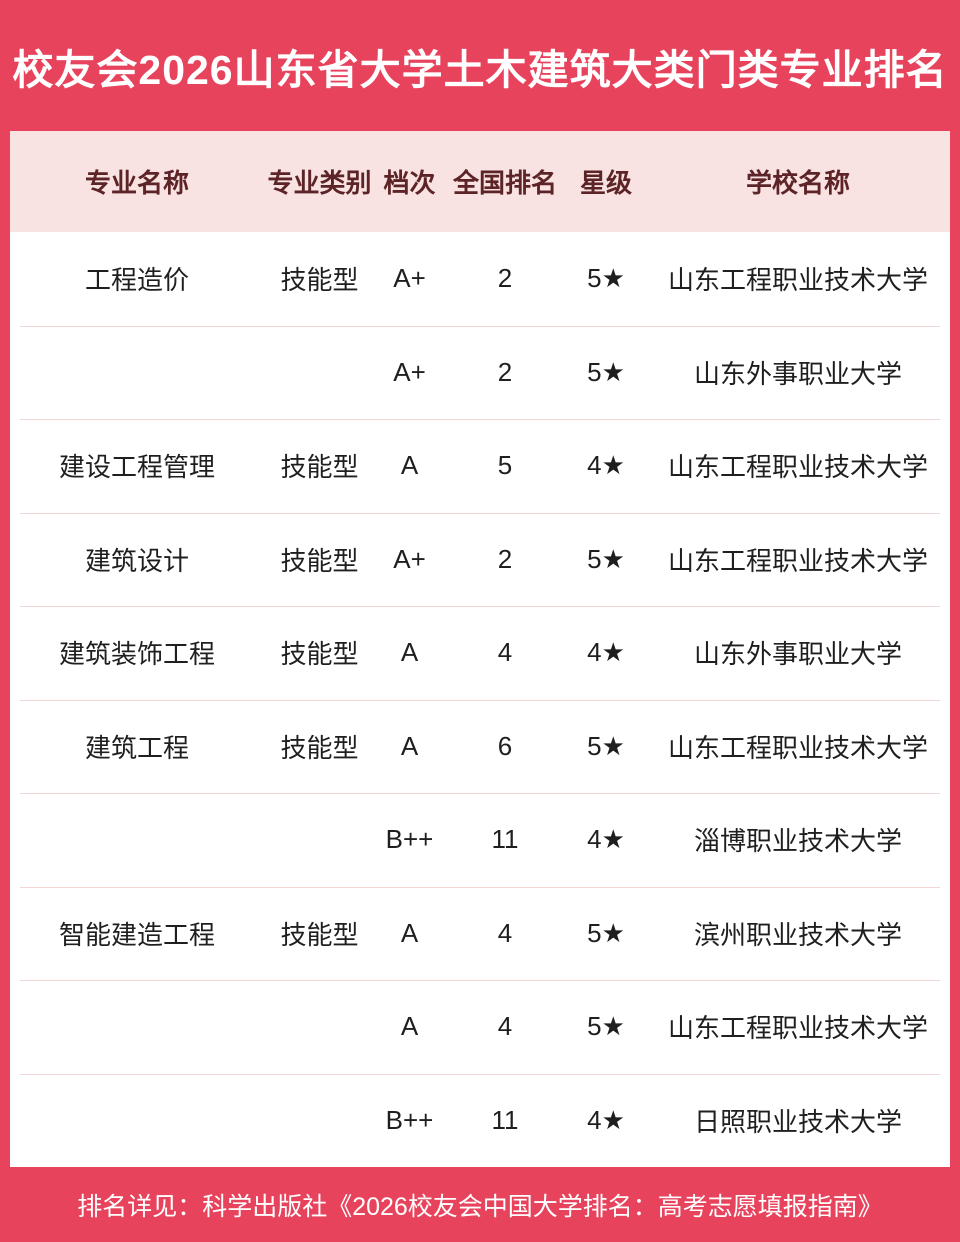 This screenshot has width=960, height=1242. Describe the element at coordinates (480, 372) in the screenshot. I see `table-row: A+ 2 5★ 山东外事职业大学` at that location.